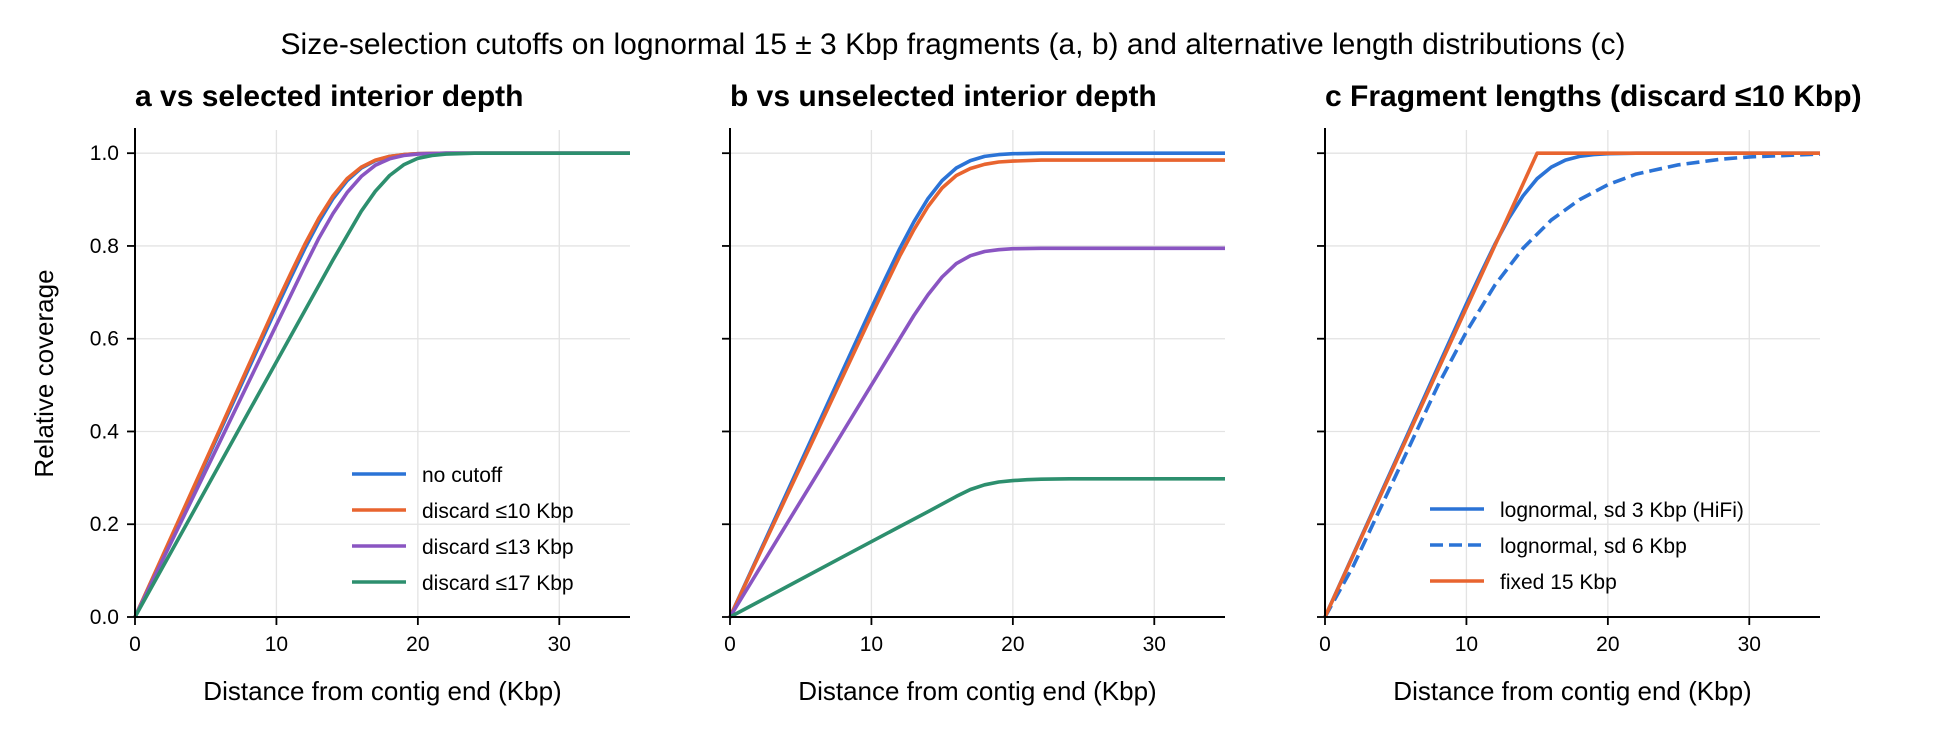 This screenshot has height=738, width=1939. Describe the element at coordinates (104, 524) in the screenshot. I see `y-tick-label: 0.2` at that location.